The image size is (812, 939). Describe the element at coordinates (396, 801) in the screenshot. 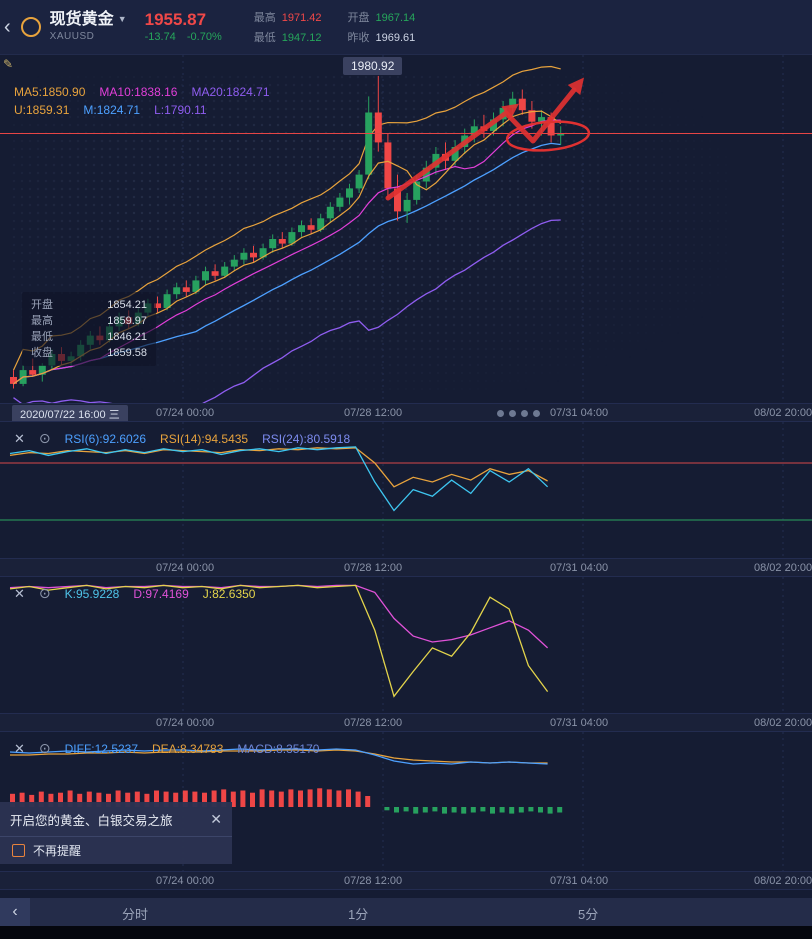

I see `macd-svg` at that location.